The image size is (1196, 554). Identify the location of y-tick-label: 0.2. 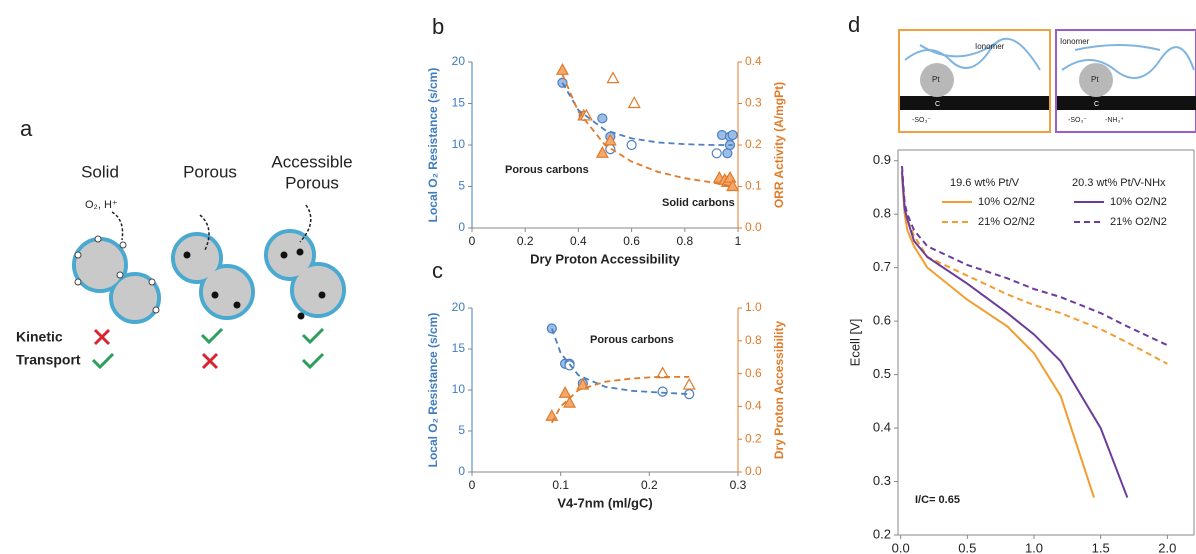
(882, 533).